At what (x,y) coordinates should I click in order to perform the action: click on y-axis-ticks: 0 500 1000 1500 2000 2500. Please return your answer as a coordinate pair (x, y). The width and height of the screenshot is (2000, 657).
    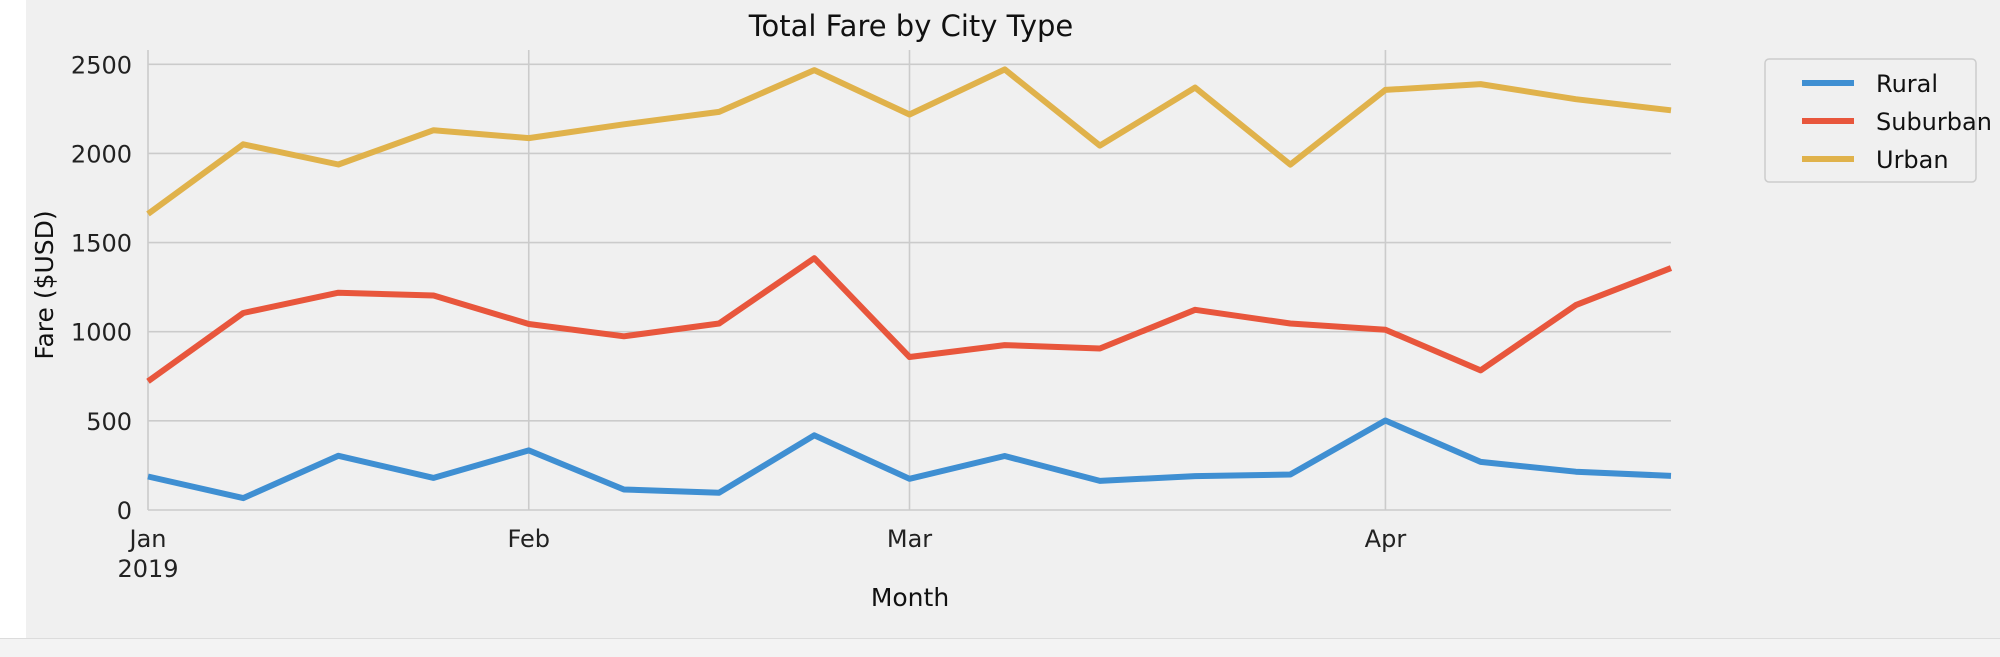
    Looking at the image, I should click on (101, 288).